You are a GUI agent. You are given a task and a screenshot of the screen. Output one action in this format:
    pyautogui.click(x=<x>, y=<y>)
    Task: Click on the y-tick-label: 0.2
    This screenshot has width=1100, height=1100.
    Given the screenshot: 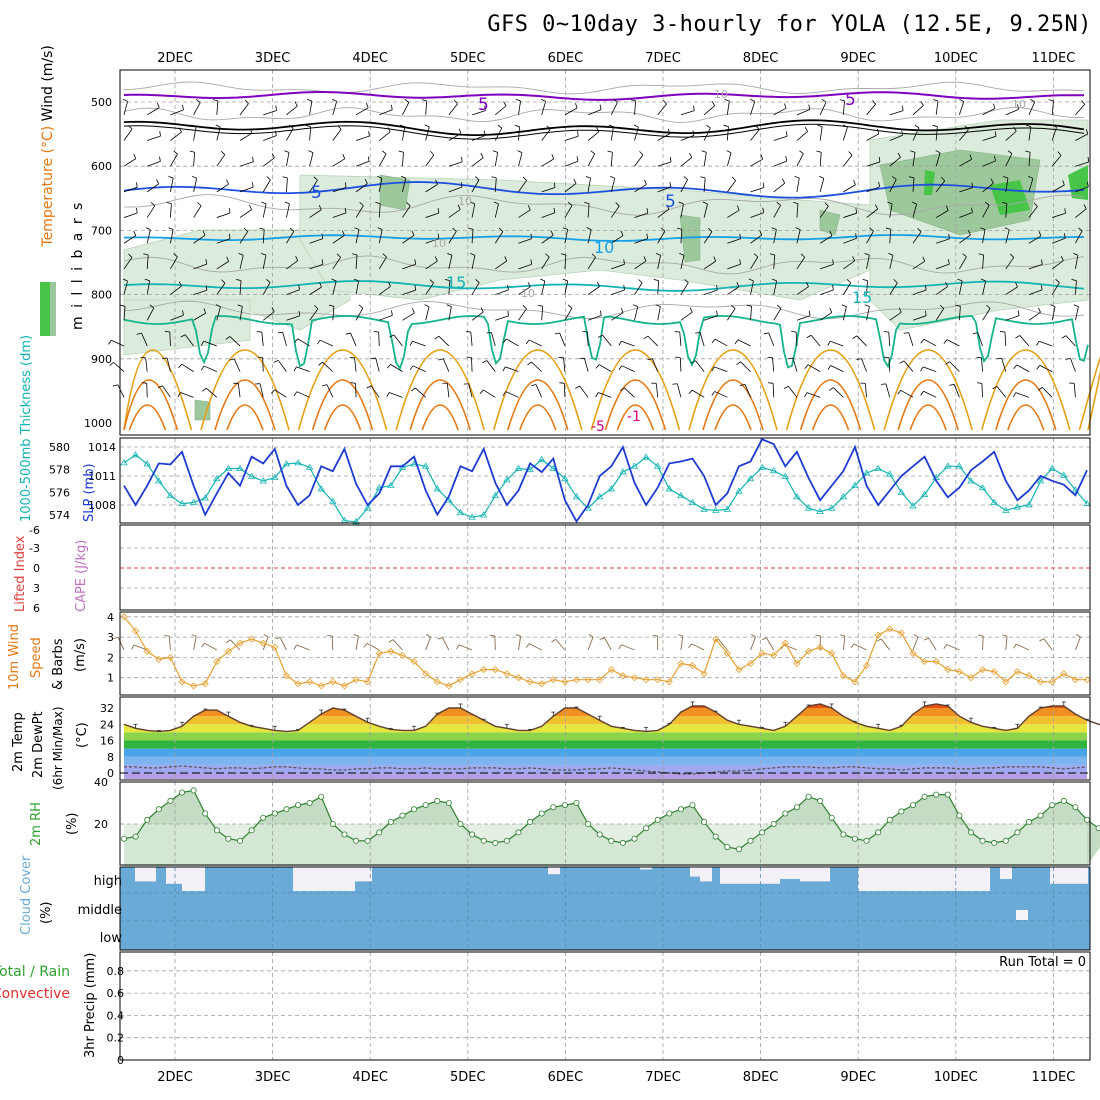 What is the action you would take?
    pyautogui.click(x=116, y=1038)
    